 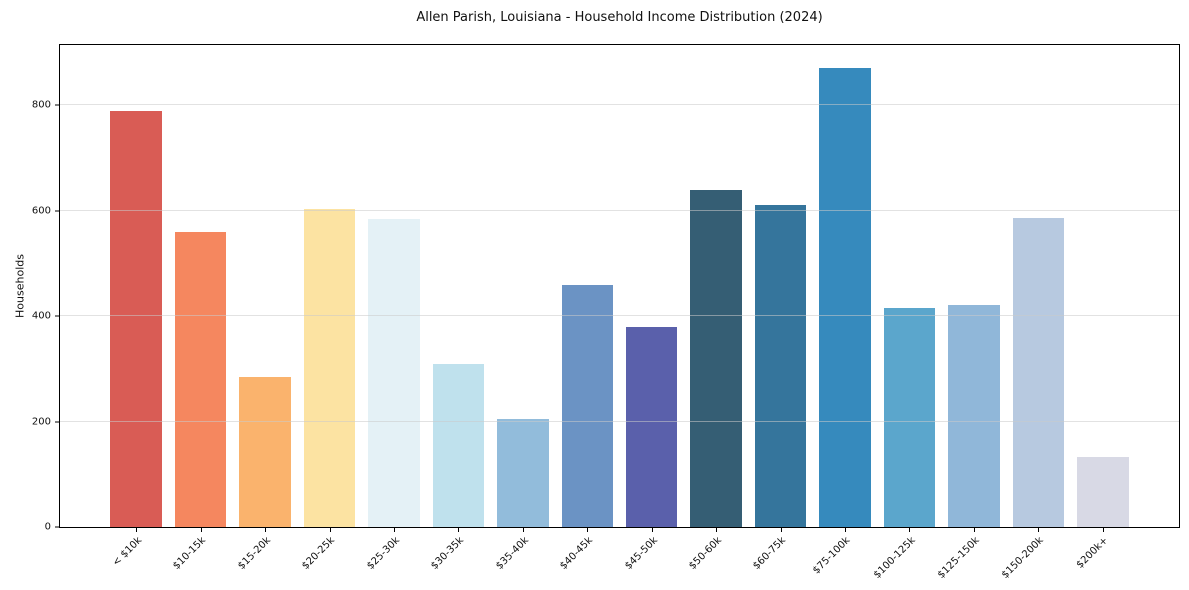 I want to click on bar-slot: $40-45k, so click(x=587, y=308).